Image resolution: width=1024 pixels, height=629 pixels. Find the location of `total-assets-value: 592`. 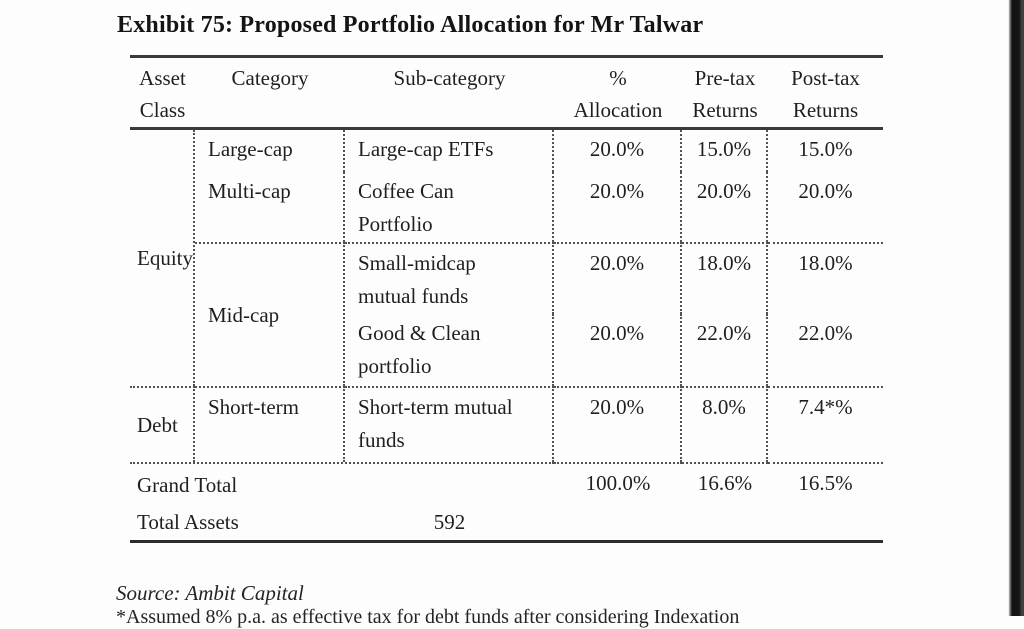

total-assets-value: 592 is located at coordinates (449, 522).